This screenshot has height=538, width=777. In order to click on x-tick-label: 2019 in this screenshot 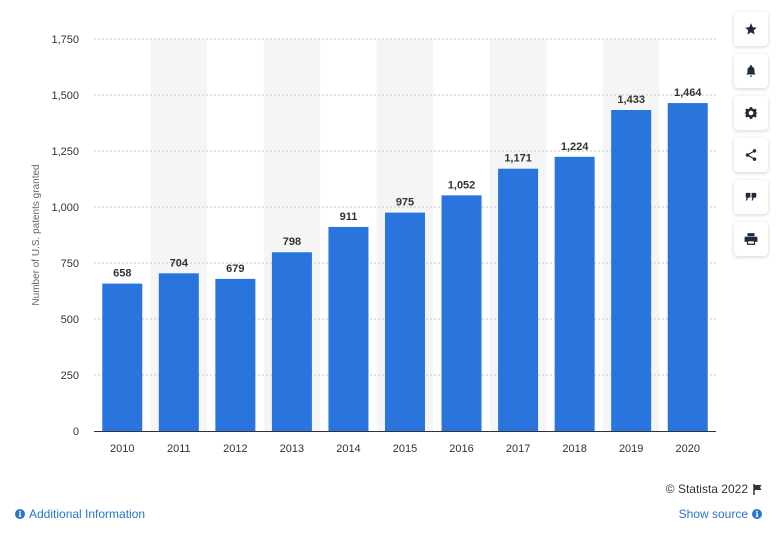, I will do `click(631, 449)`.